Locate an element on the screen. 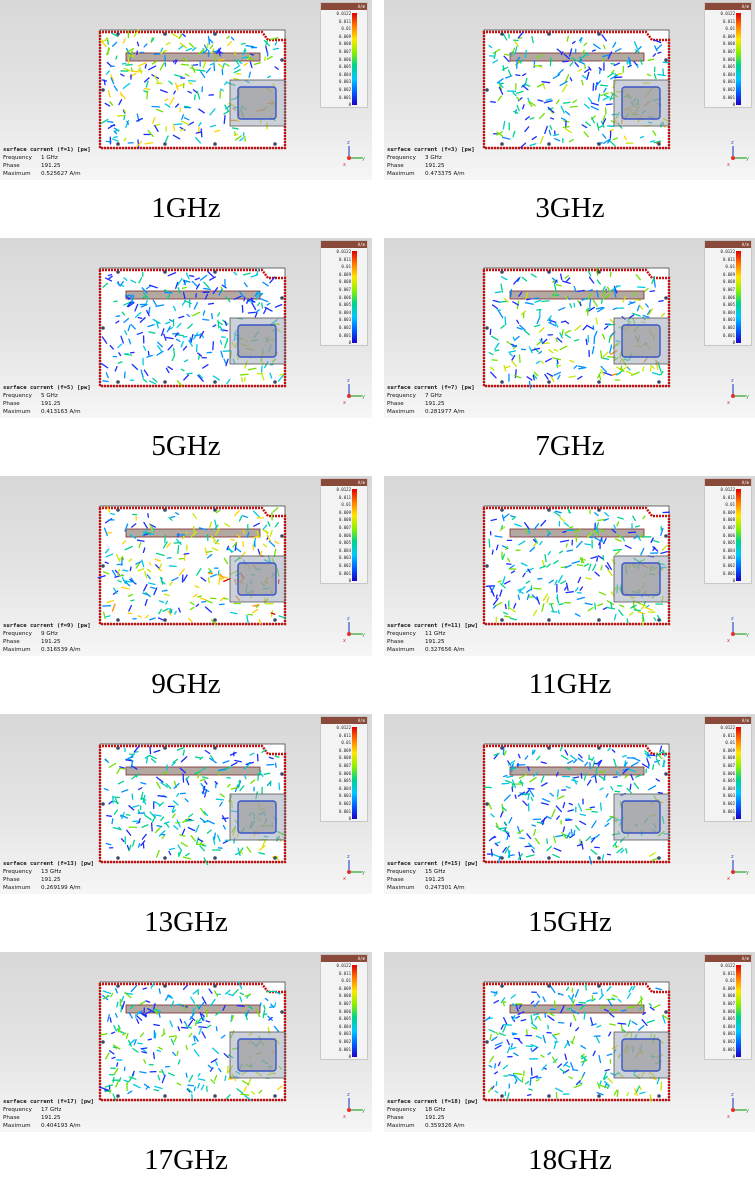 The height and width of the screenshot is (1184, 755). info-value: 0.359326 A/m is located at coordinates (445, 1126).